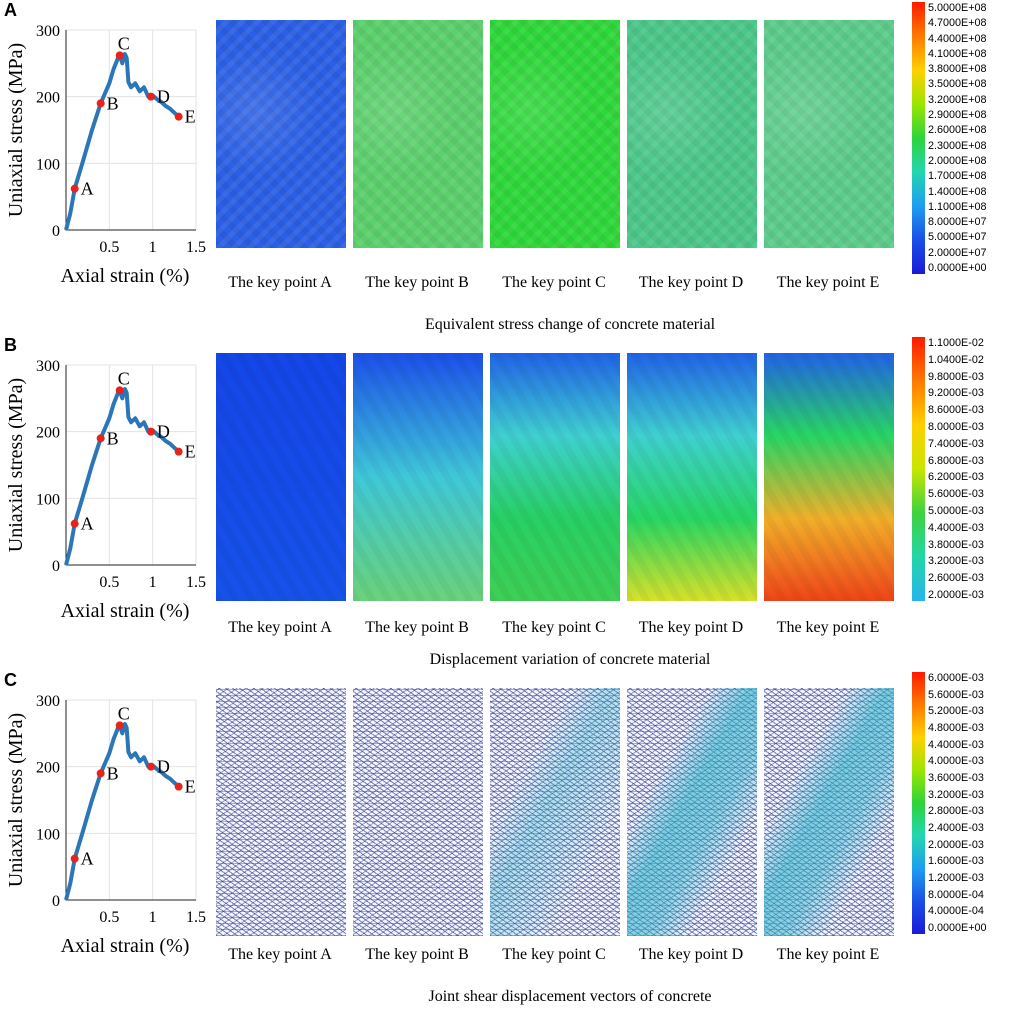  Describe the element at coordinates (957, 206) in the screenshot. I see `colorbar-tick-label: 1.1000E+08` at that location.